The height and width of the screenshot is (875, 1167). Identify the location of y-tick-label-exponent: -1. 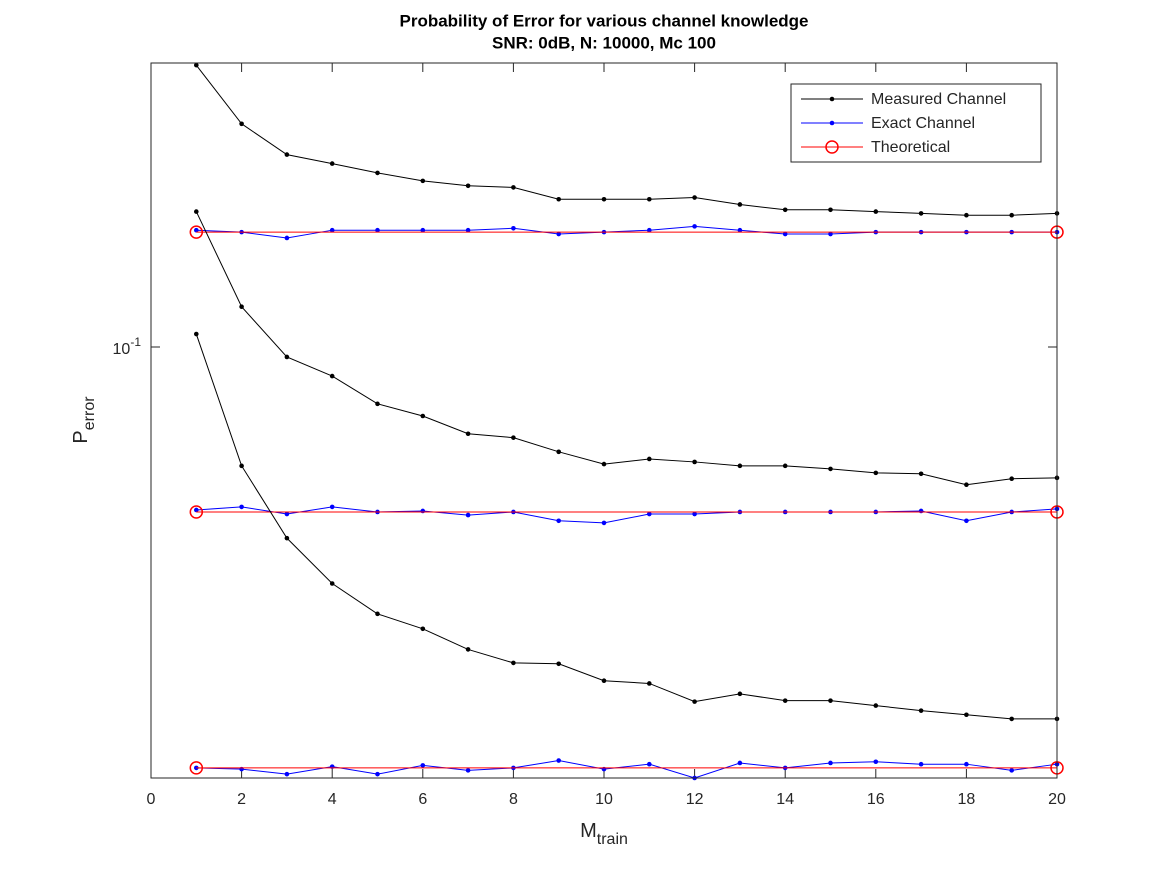
(135, 342).